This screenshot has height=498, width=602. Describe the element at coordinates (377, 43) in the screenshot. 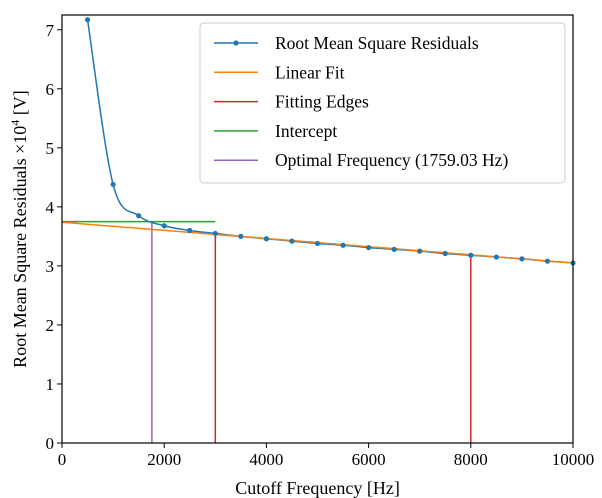

I see `legend-label: Root Mean Square Residuals` at that location.